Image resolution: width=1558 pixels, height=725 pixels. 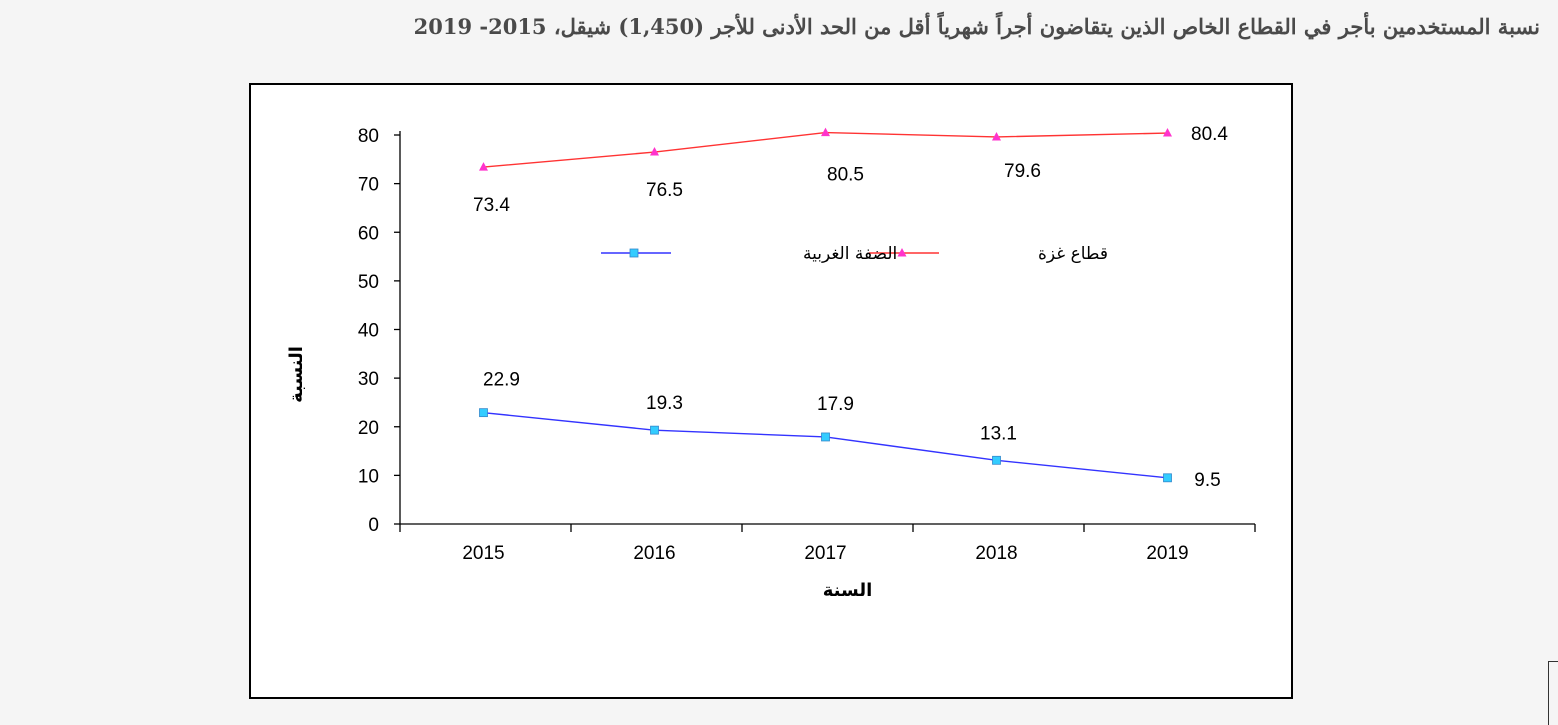 I want to click on data-label: 9.5, so click(x=1207, y=480).